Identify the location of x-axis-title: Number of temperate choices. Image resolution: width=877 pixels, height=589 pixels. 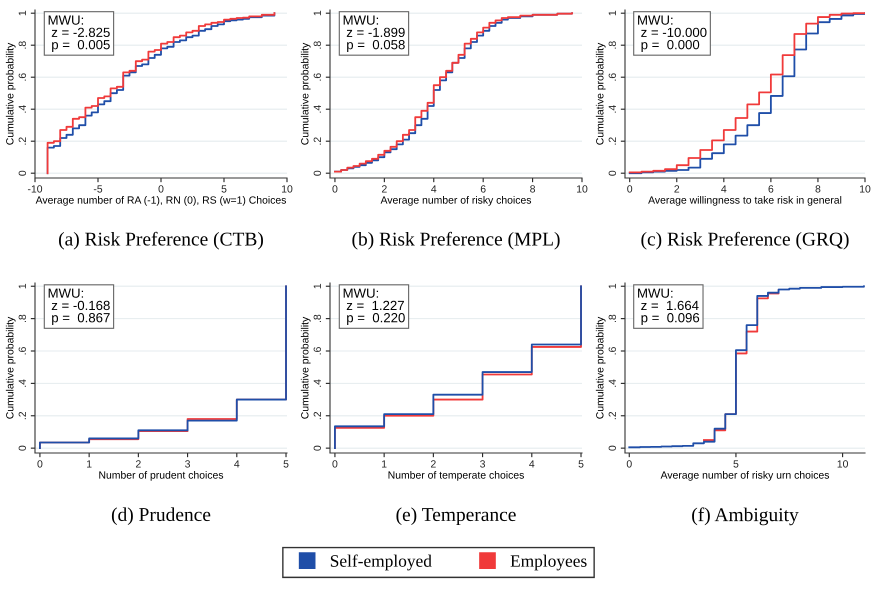
(456, 476).